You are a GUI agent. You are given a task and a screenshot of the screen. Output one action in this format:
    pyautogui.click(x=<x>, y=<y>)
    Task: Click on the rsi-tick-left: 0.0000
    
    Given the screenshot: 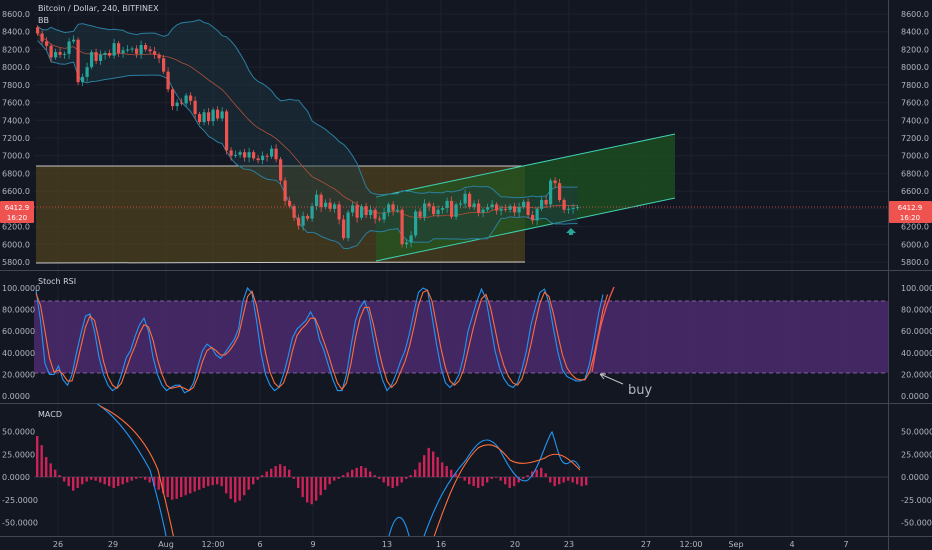 What is the action you would take?
    pyautogui.click(x=16, y=396)
    